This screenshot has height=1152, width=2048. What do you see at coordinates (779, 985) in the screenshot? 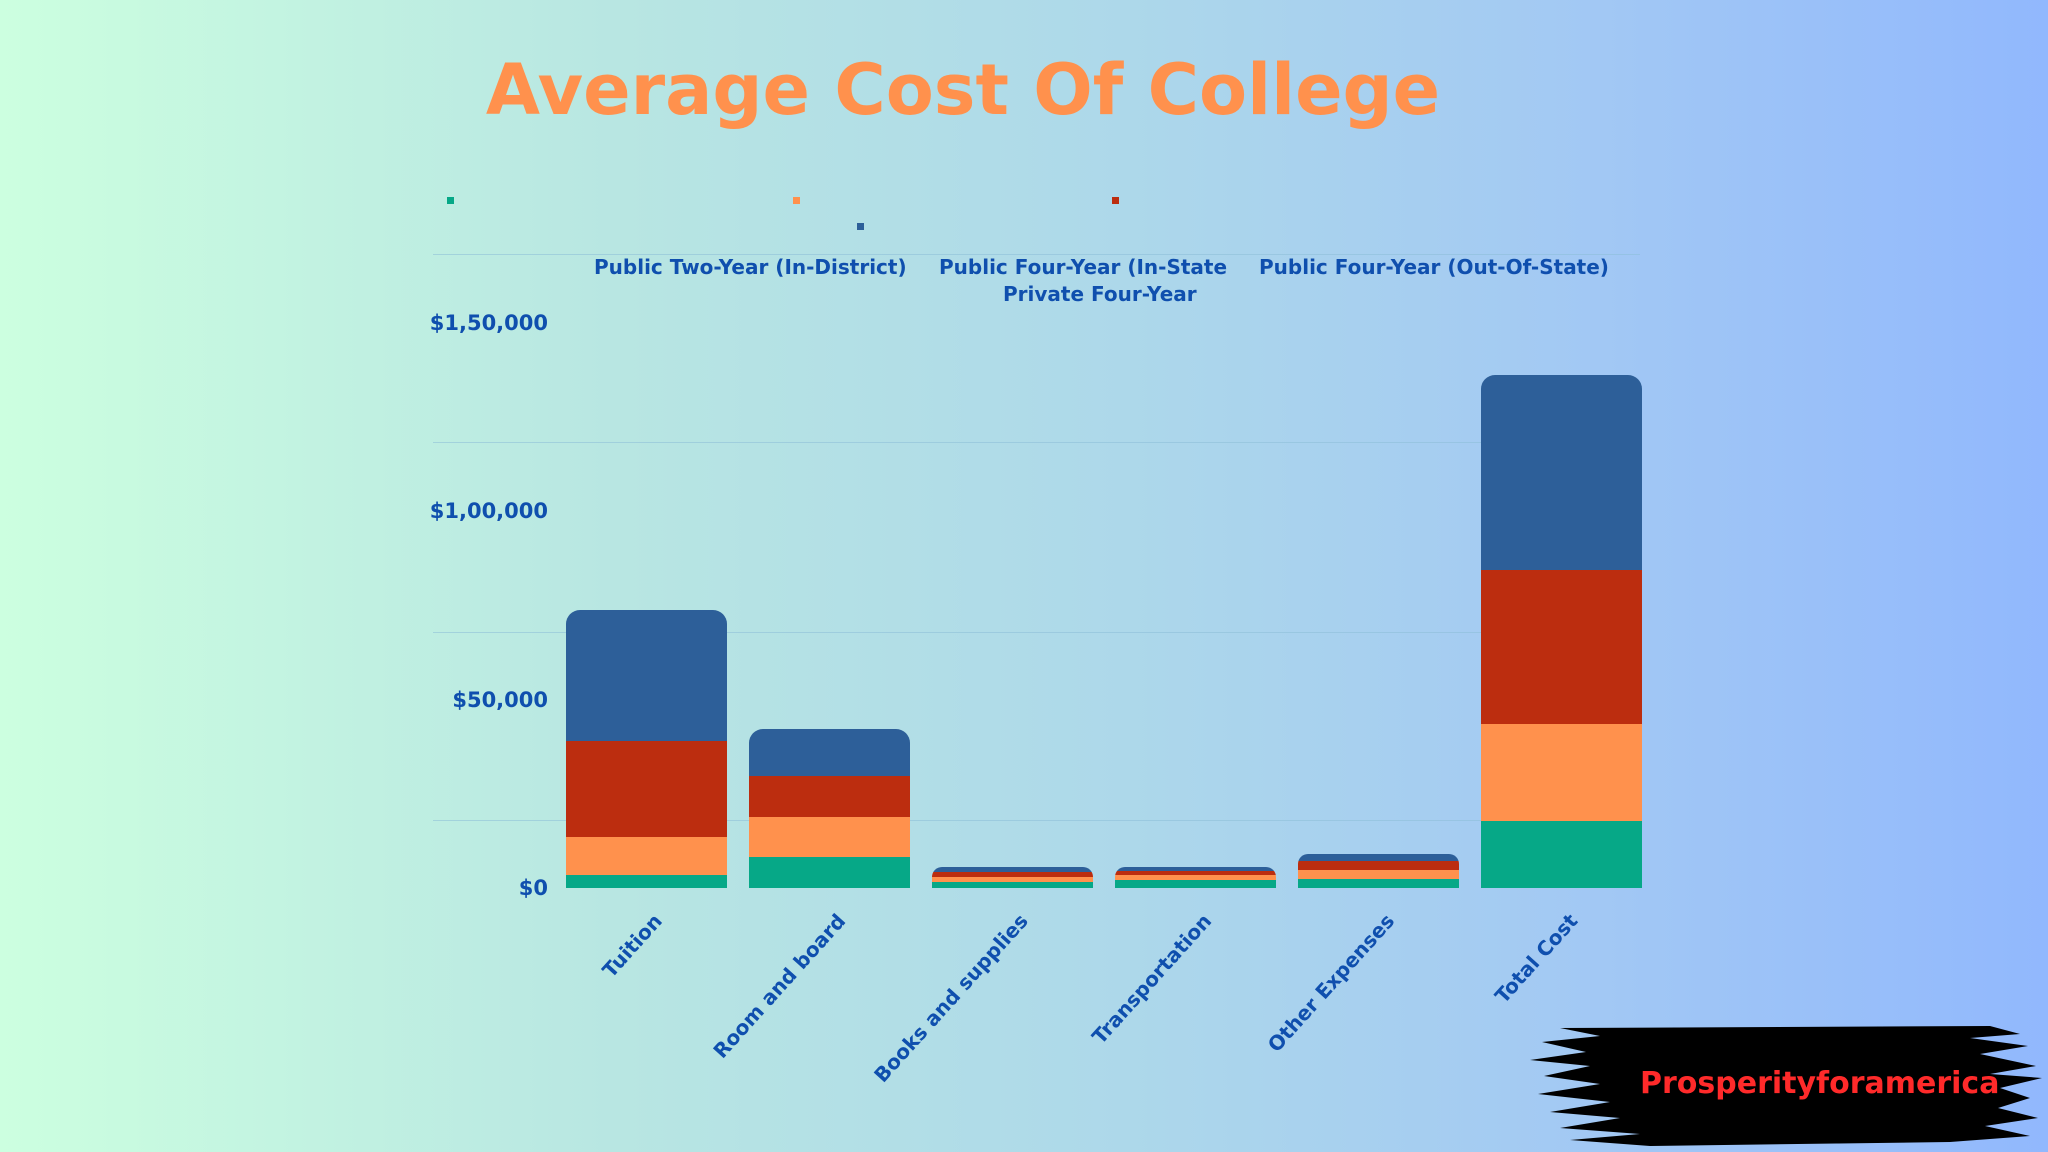
I see `x-tick-label: Room and board` at bounding box center [779, 985].